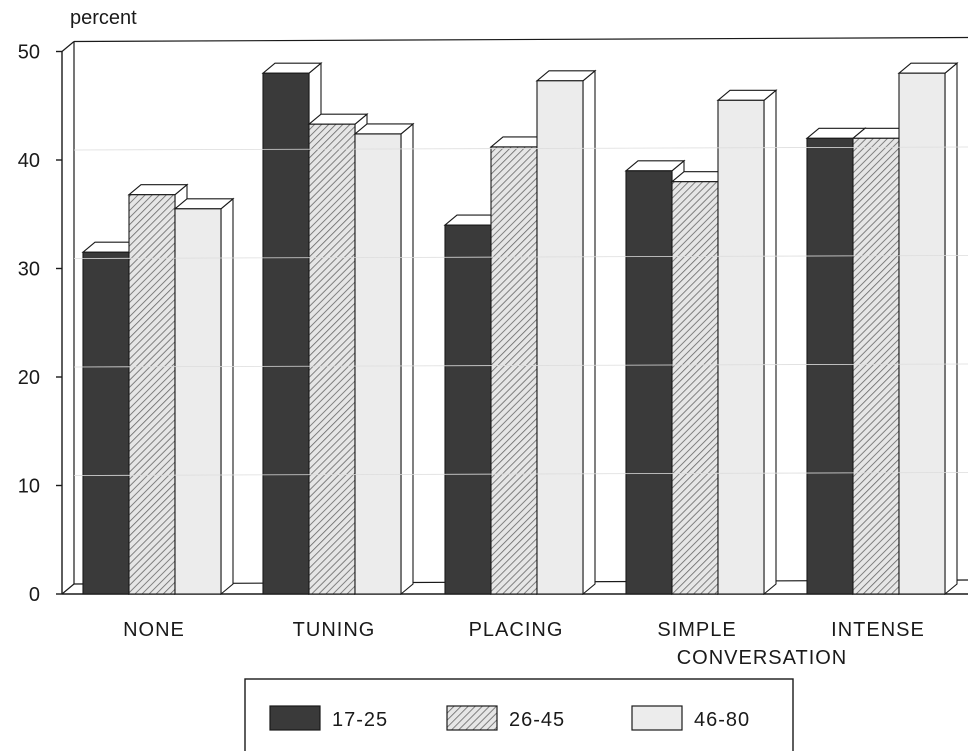 This screenshot has width=968, height=751. Describe the element at coordinates (520, 39) in the screenshot. I see `back-wall-top` at that location.